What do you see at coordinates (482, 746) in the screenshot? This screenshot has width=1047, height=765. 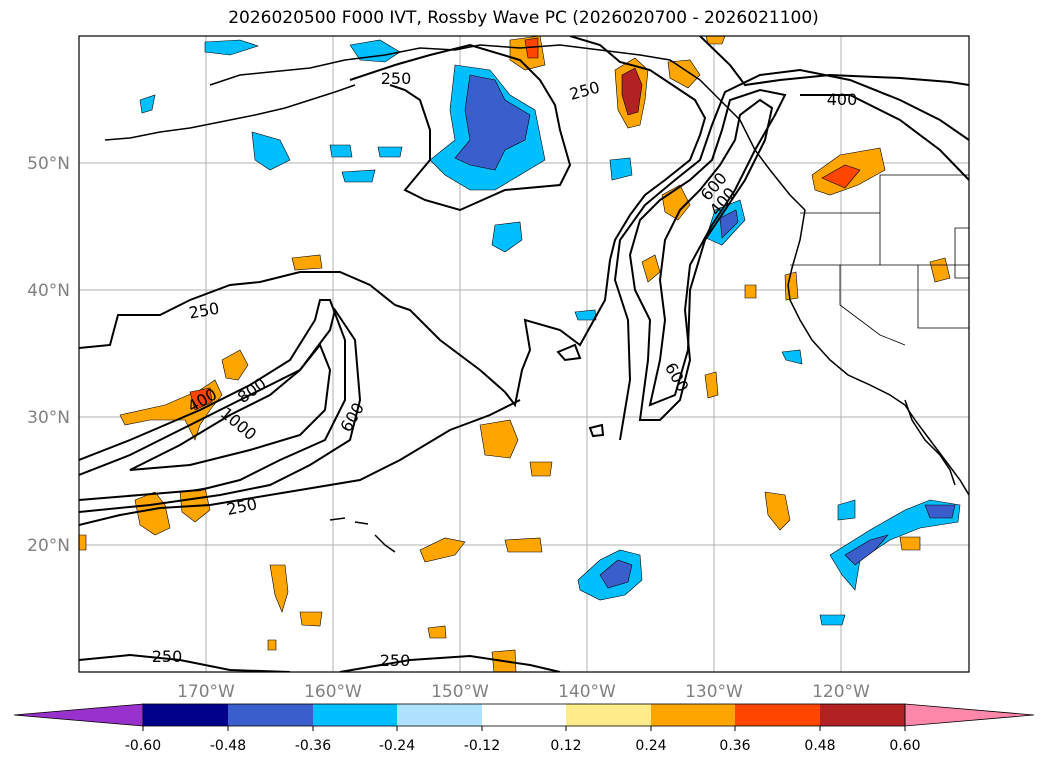 I see `colorbar-tick-label: -0.12` at bounding box center [482, 746].